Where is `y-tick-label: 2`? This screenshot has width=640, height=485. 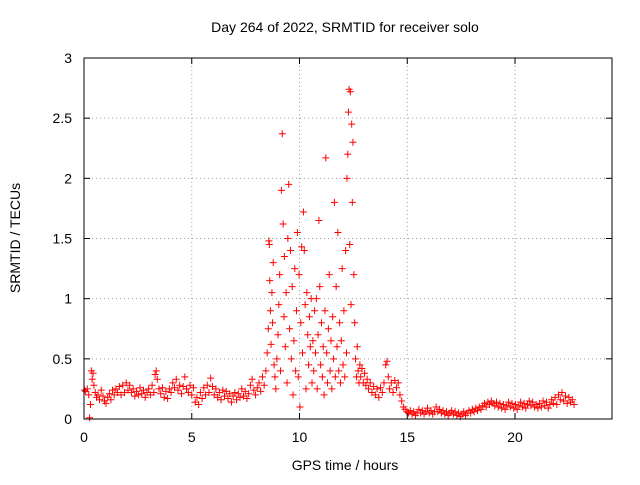 y-tick-label: 2 is located at coordinates (68, 178).